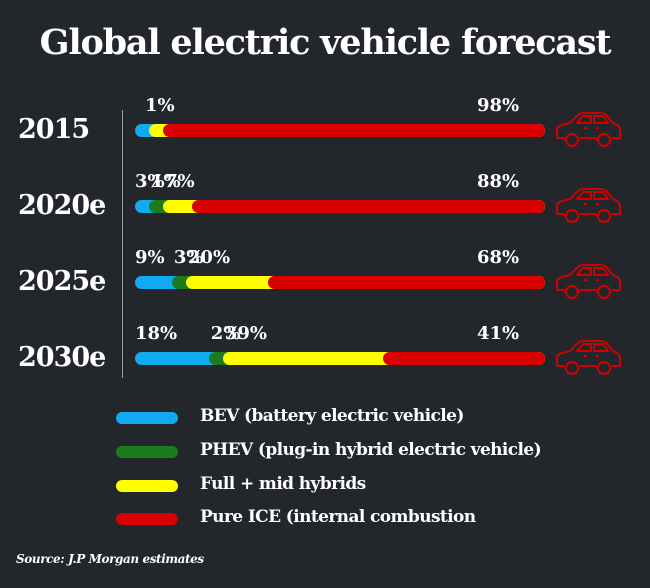 This screenshot has width=650, height=588. I want to click on source-note: Source: J.P Morgan estimates, so click(110, 559).